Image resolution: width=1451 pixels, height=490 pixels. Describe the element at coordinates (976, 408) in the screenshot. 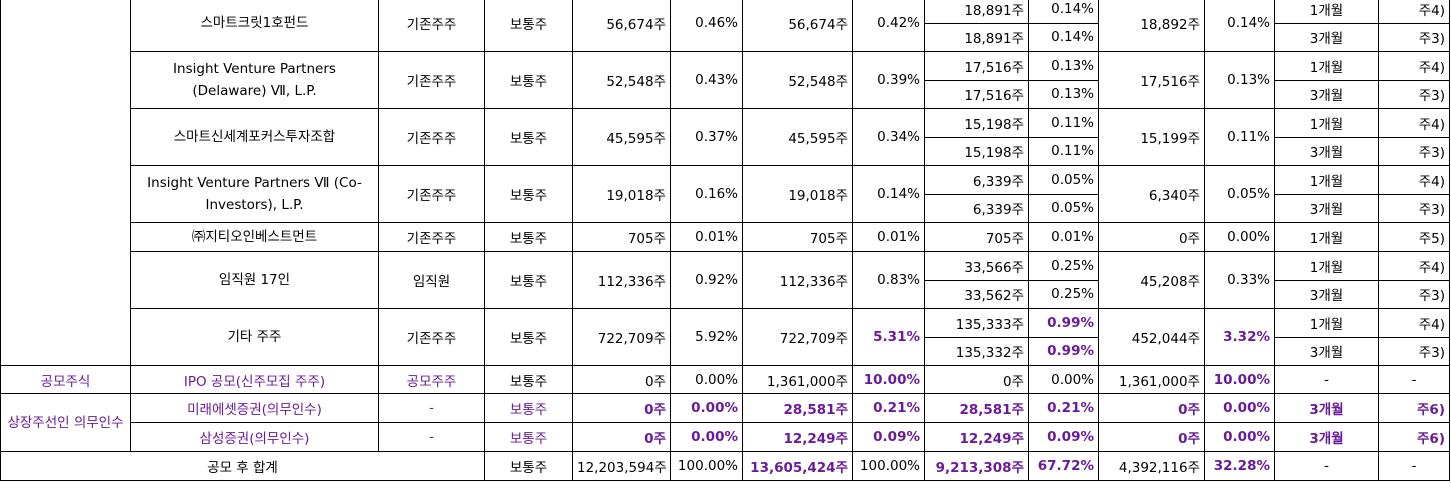

I see `lockup-qty: 28,581주` at that location.